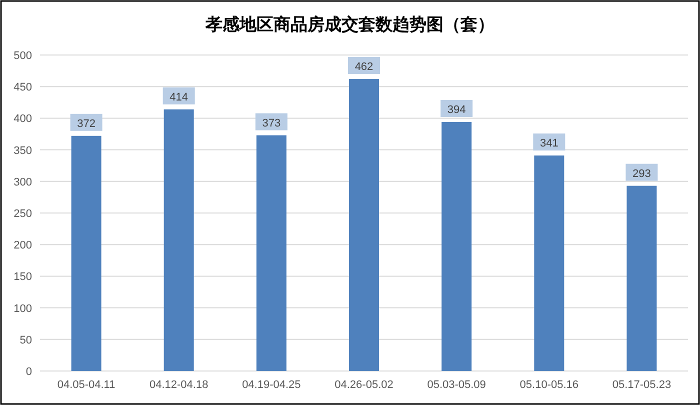 This screenshot has width=700, height=405. I want to click on y-tick-label: 50, so click(26, 340).